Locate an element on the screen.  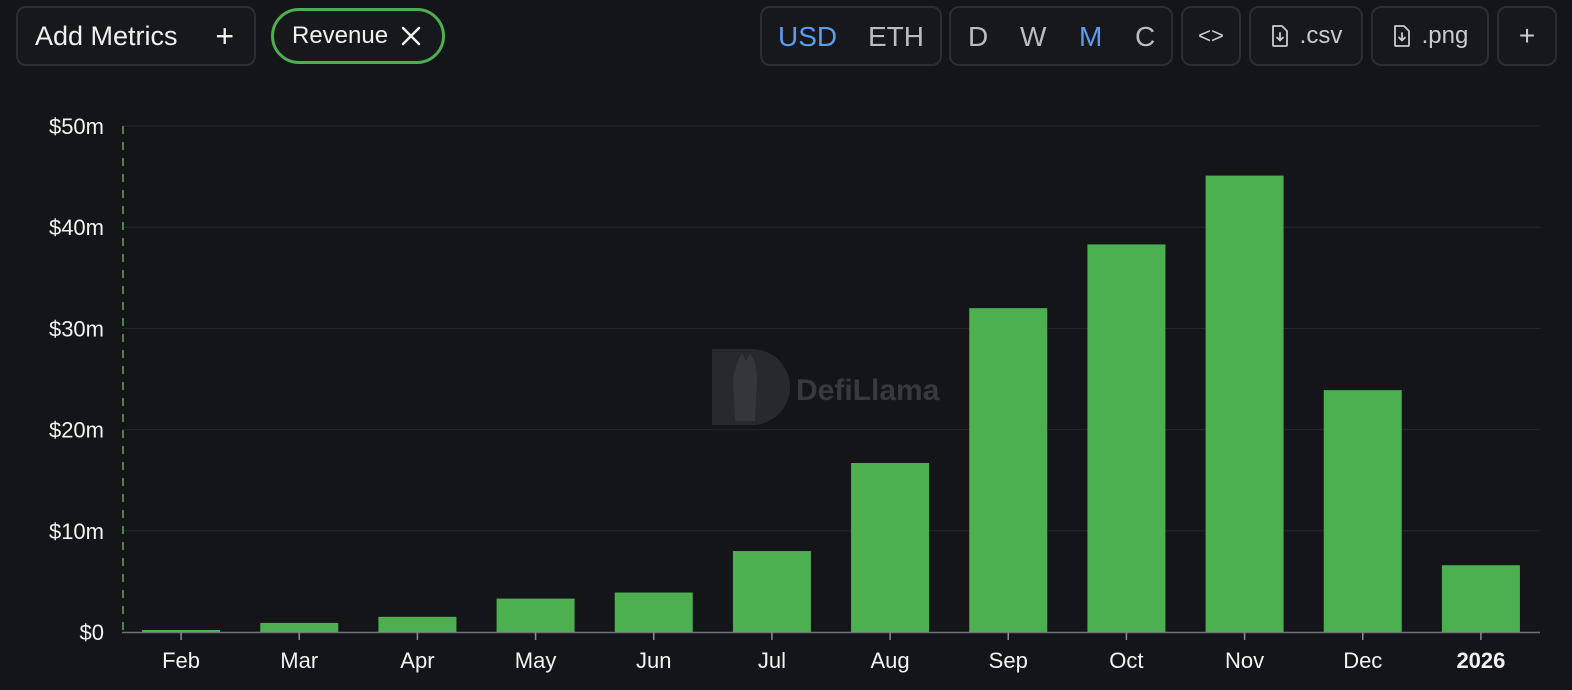
metric-chip-label: Revenue is located at coordinates (340, 35).